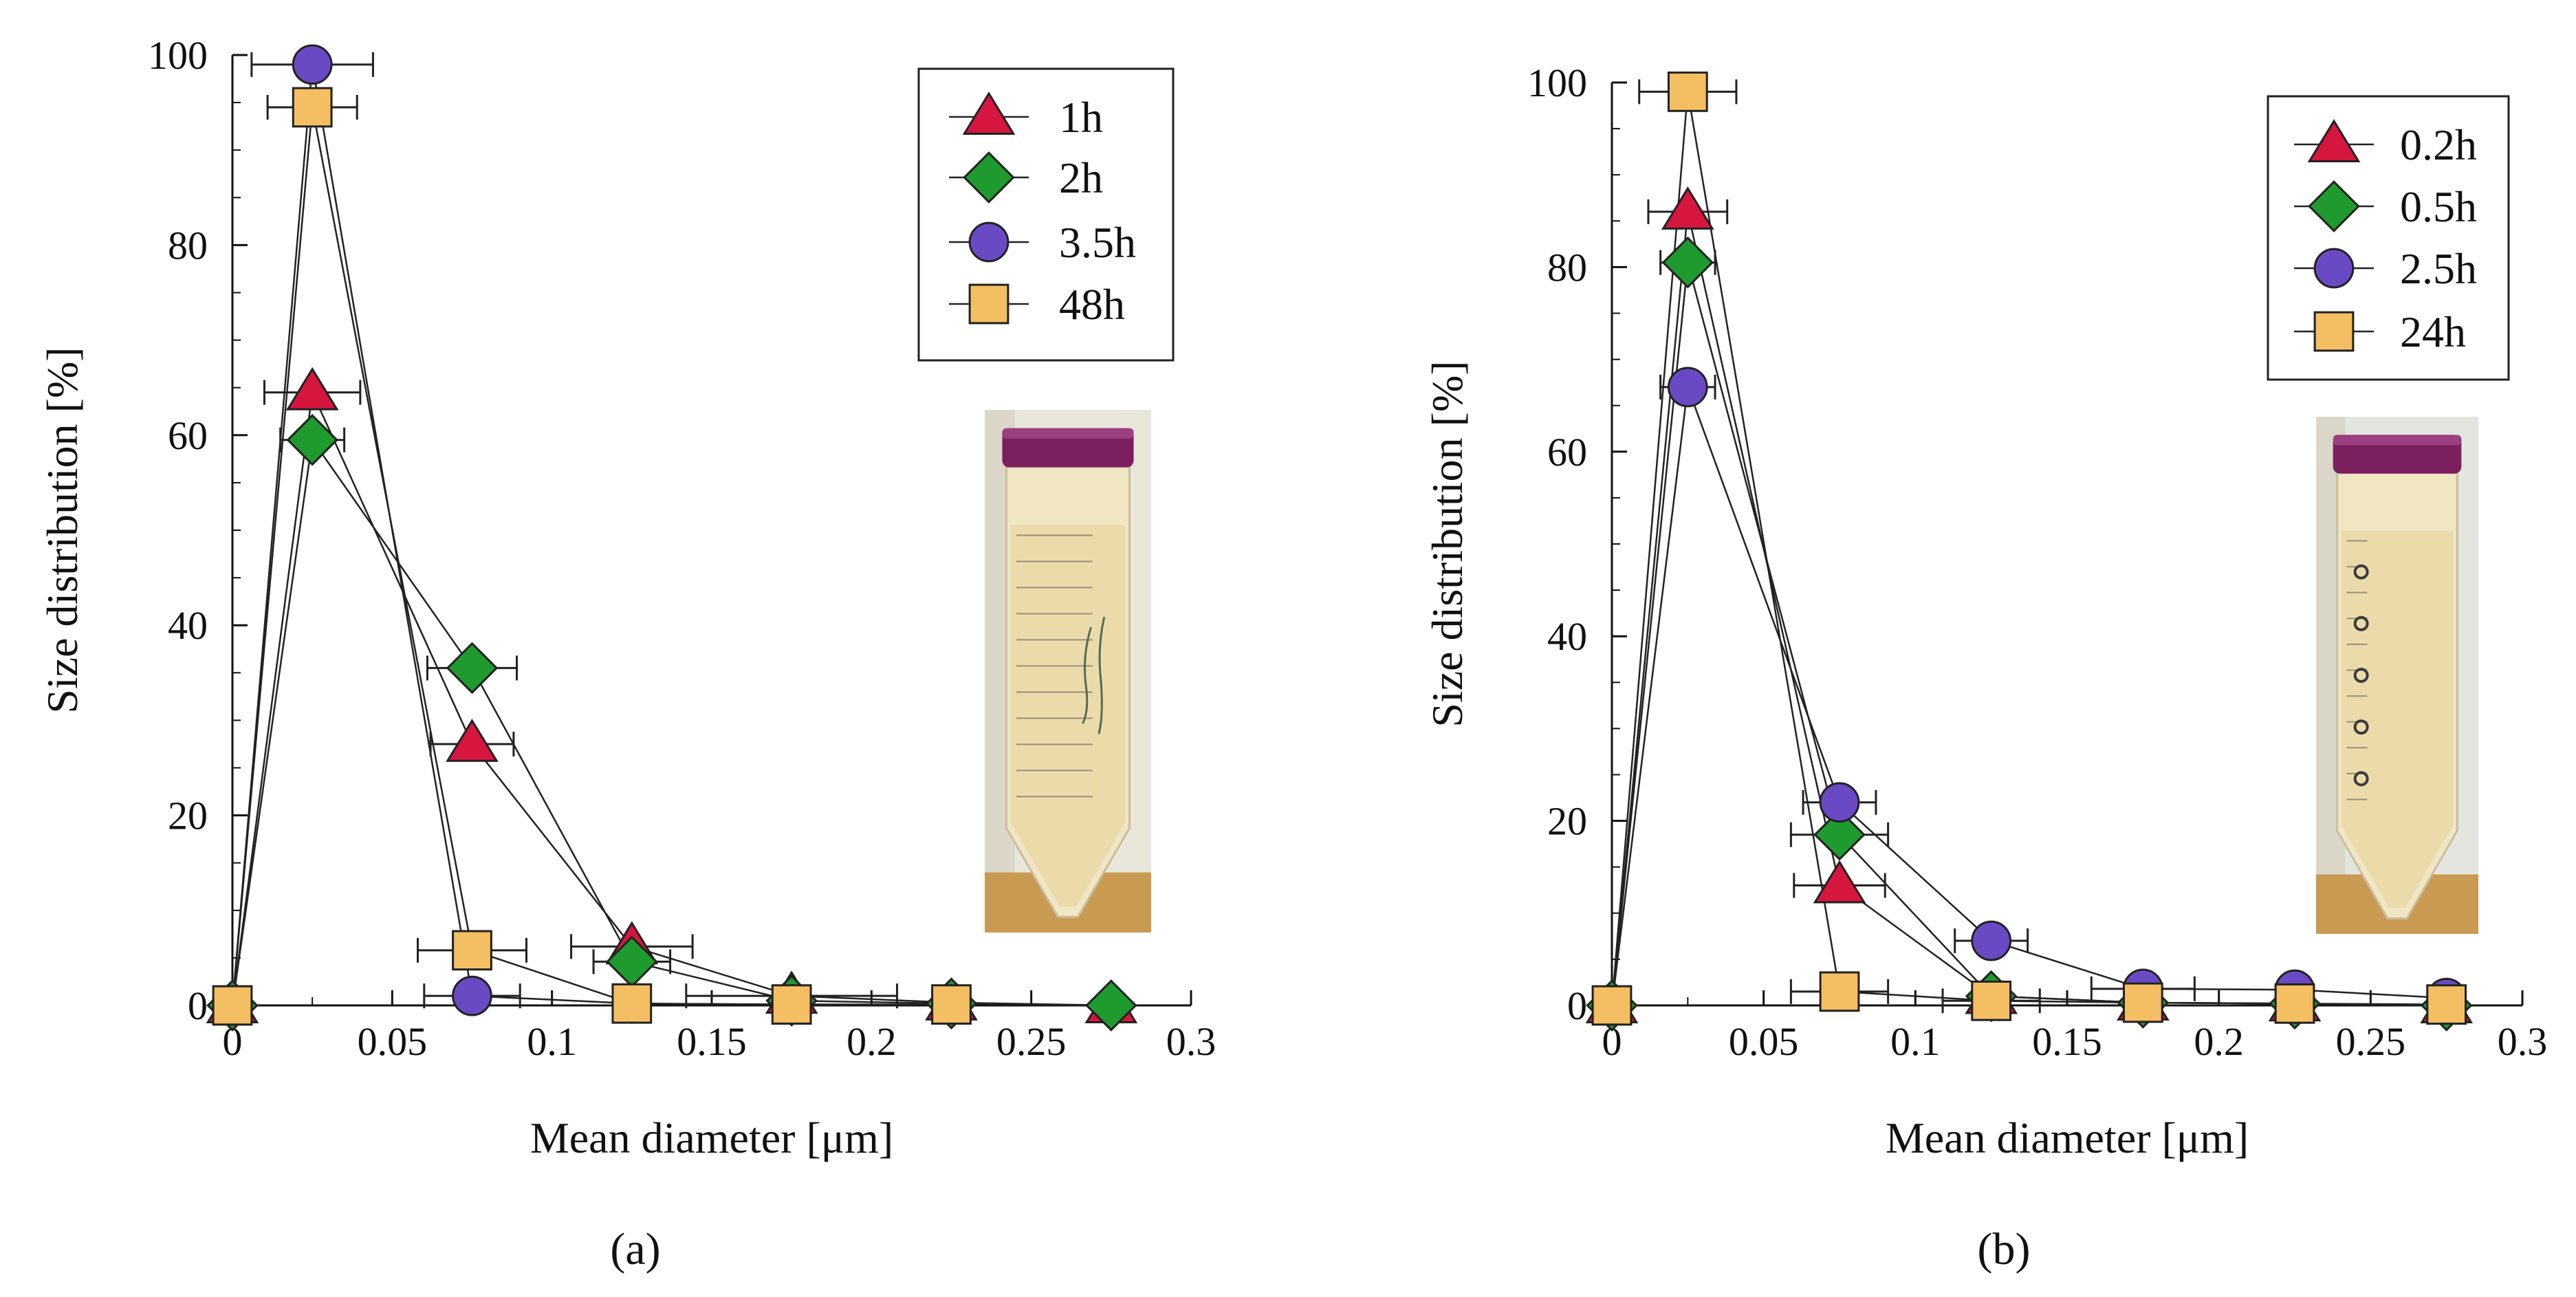 This screenshot has height=1297, width=2576. I want to click on legend-label: 48h, so click(1092, 304).